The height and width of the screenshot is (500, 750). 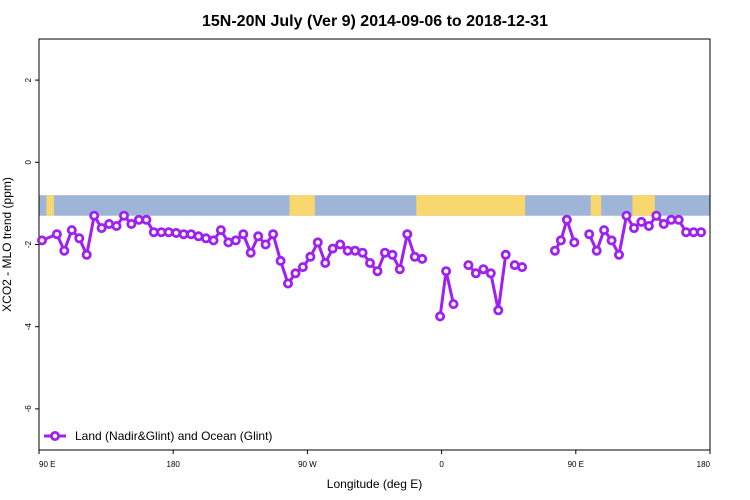 I want to click on x-axis: 90 E 180 90 W 0 90 E 180, so click(x=374, y=459).